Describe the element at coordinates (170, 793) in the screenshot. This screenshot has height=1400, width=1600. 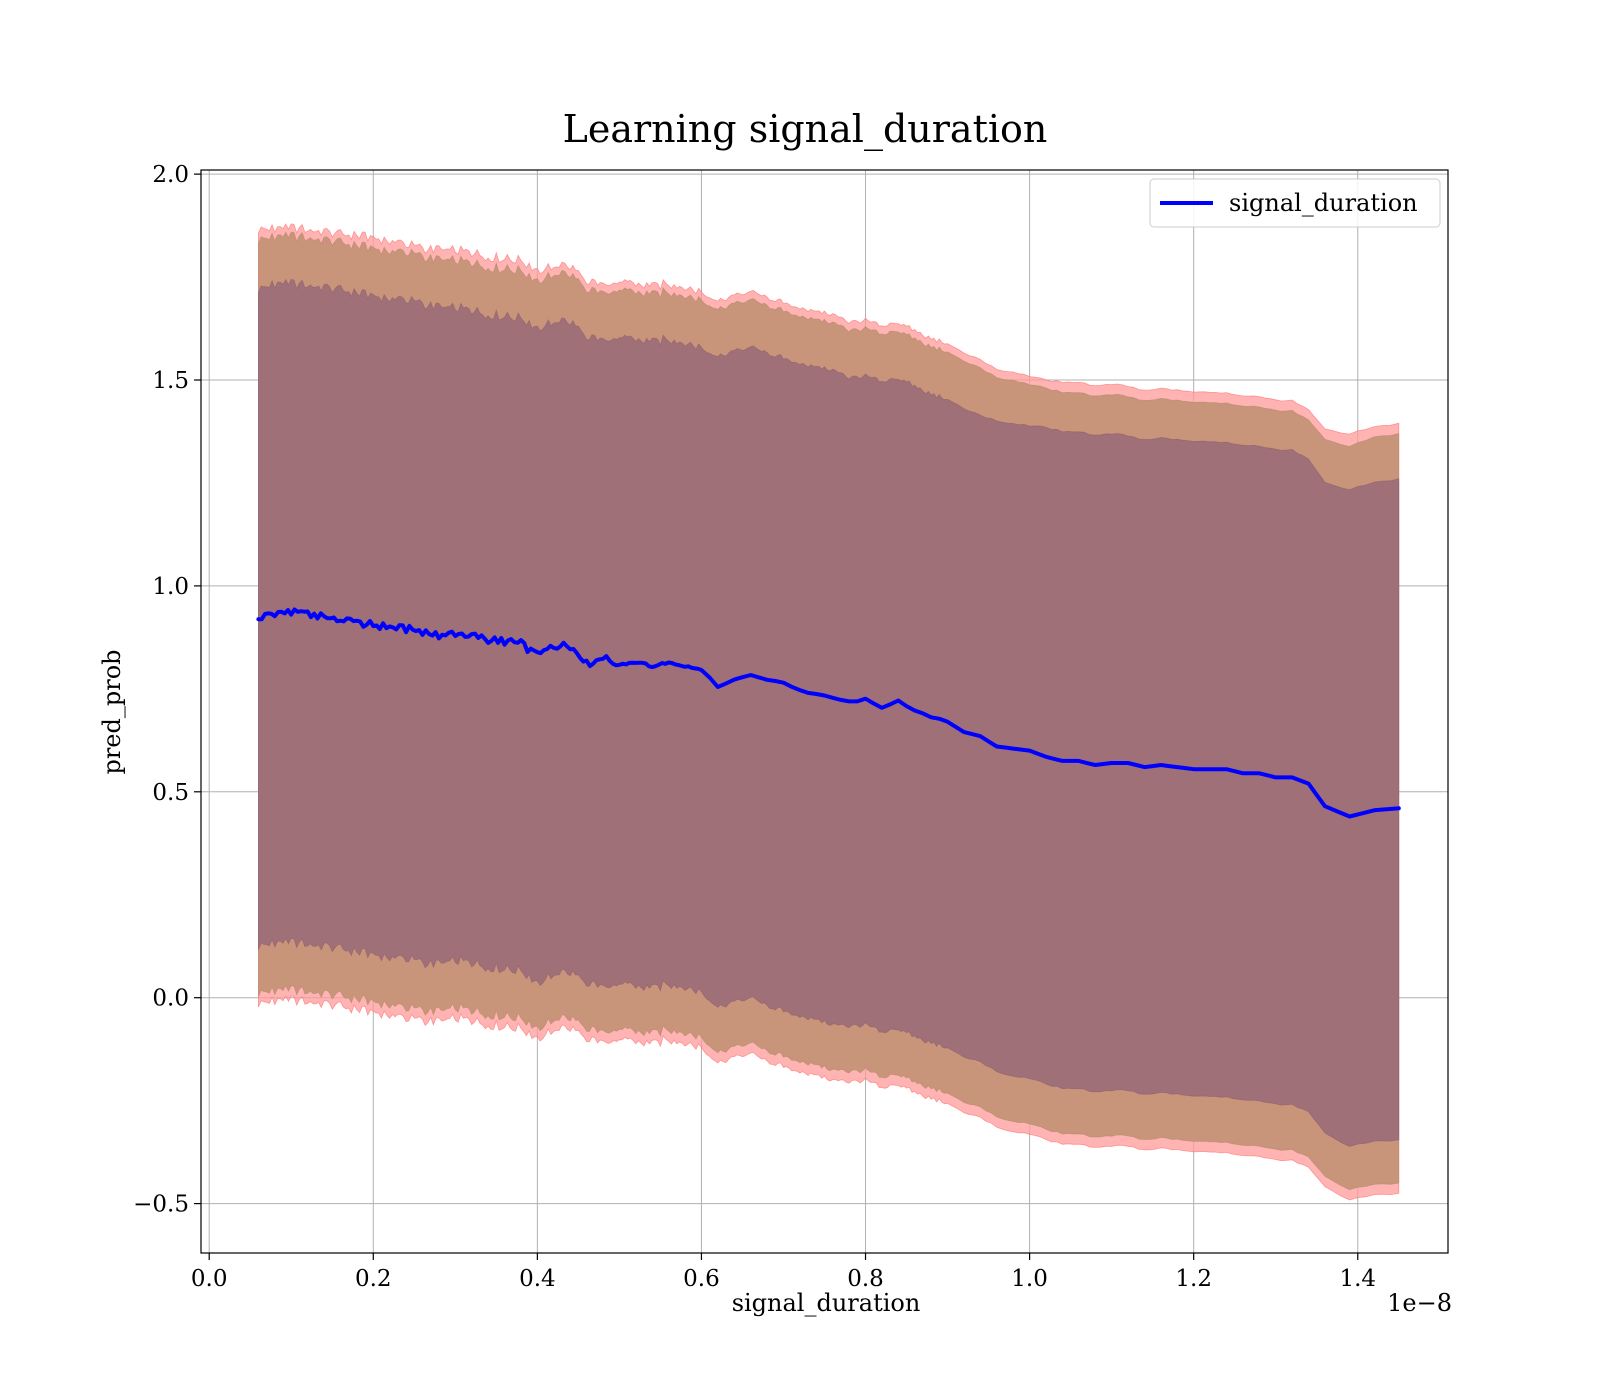
I see `y-tick-label: 0.5` at that location.